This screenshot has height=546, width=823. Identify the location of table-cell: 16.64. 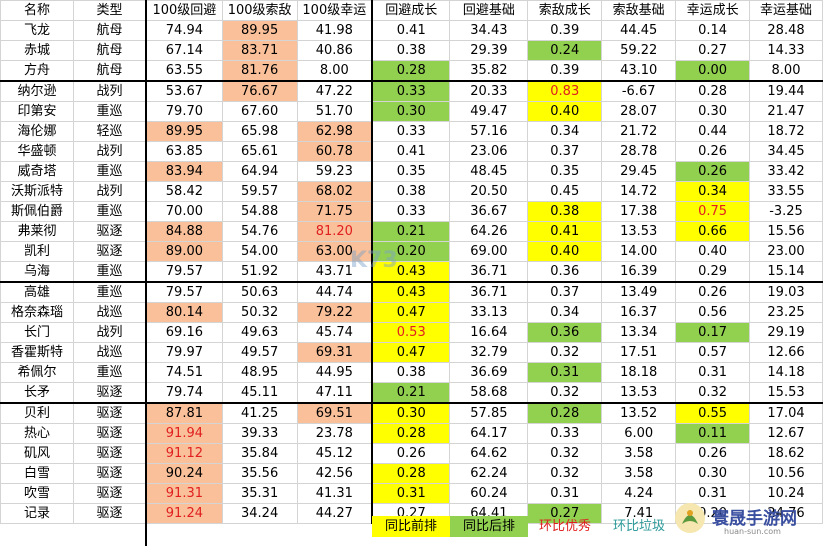
(489, 333).